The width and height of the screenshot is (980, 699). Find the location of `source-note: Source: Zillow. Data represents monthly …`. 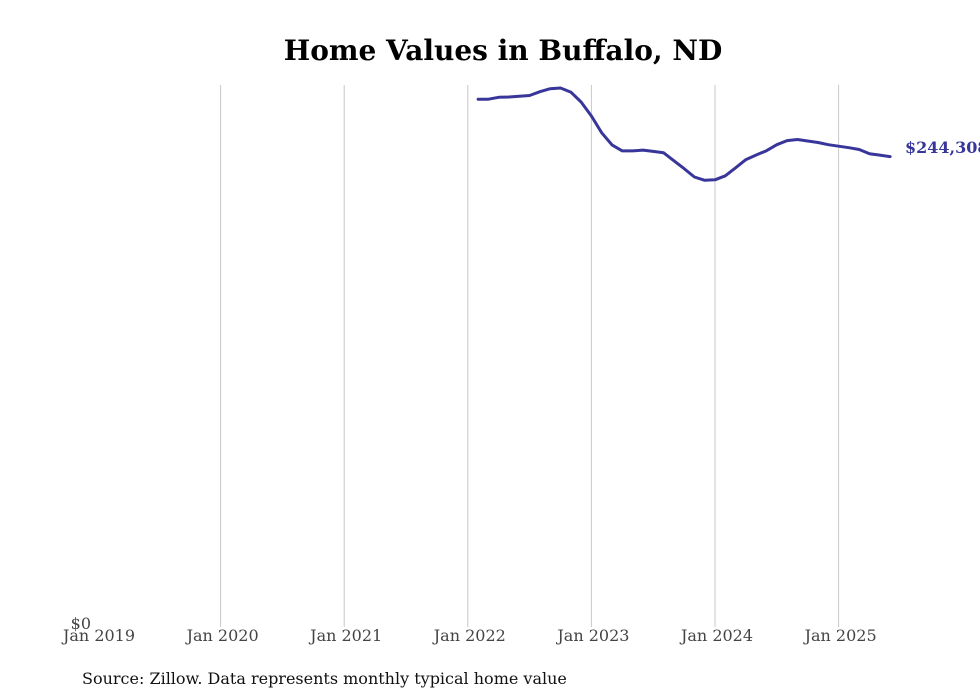

source-note: Source: Zillow. Data represents monthly … is located at coordinates (324, 678).